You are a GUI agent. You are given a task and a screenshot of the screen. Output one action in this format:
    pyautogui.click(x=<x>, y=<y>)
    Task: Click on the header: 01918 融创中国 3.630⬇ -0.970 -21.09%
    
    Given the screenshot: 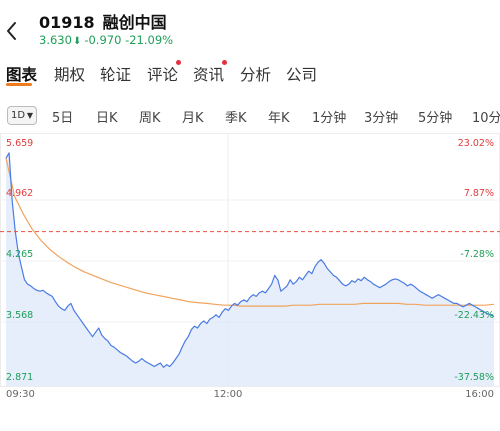 What is the action you would take?
    pyautogui.click(x=250, y=28)
    